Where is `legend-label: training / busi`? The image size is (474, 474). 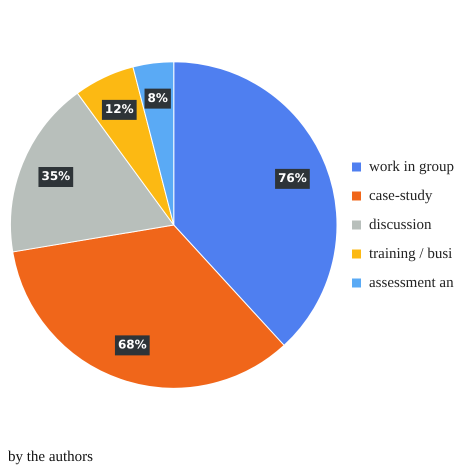 legend-label: training / busi is located at coordinates (410, 254).